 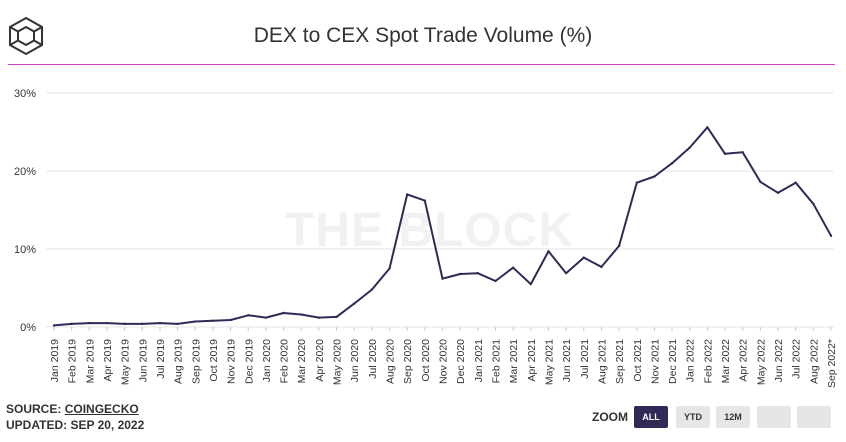 I want to click on the-block-cube-logo, so click(x=26, y=36).